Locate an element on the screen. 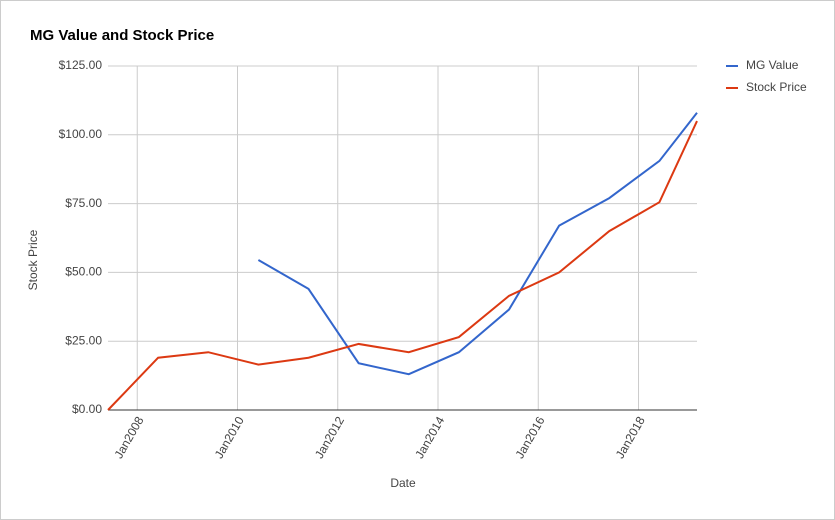  y-axis-label: Stock Price is located at coordinates (33, 259).